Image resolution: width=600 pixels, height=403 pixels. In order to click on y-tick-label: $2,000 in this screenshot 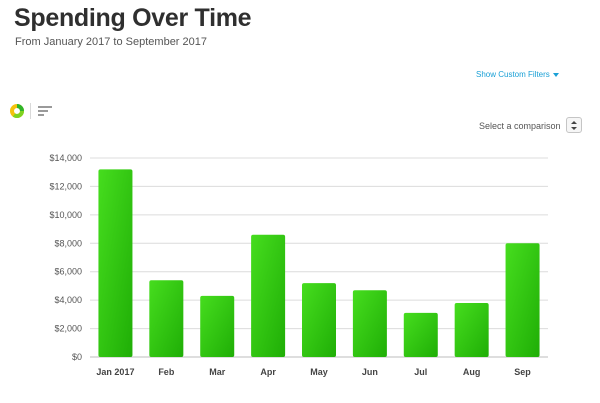, I will do `click(68, 329)`.